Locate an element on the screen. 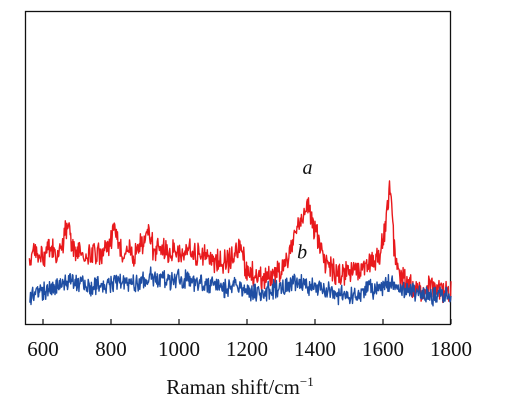 This screenshot has width=505, height=406. x-axis-label-text: Raman shift/cm is located at coordinates (233, 387).